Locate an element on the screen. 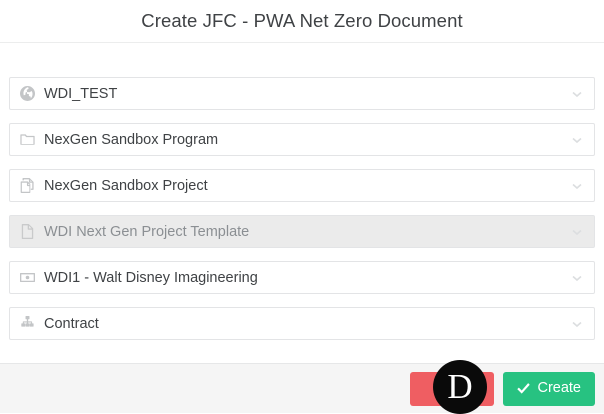 The width and height of the screenshot is (604, 414). globe-icon is located at coordinates (27, 93).